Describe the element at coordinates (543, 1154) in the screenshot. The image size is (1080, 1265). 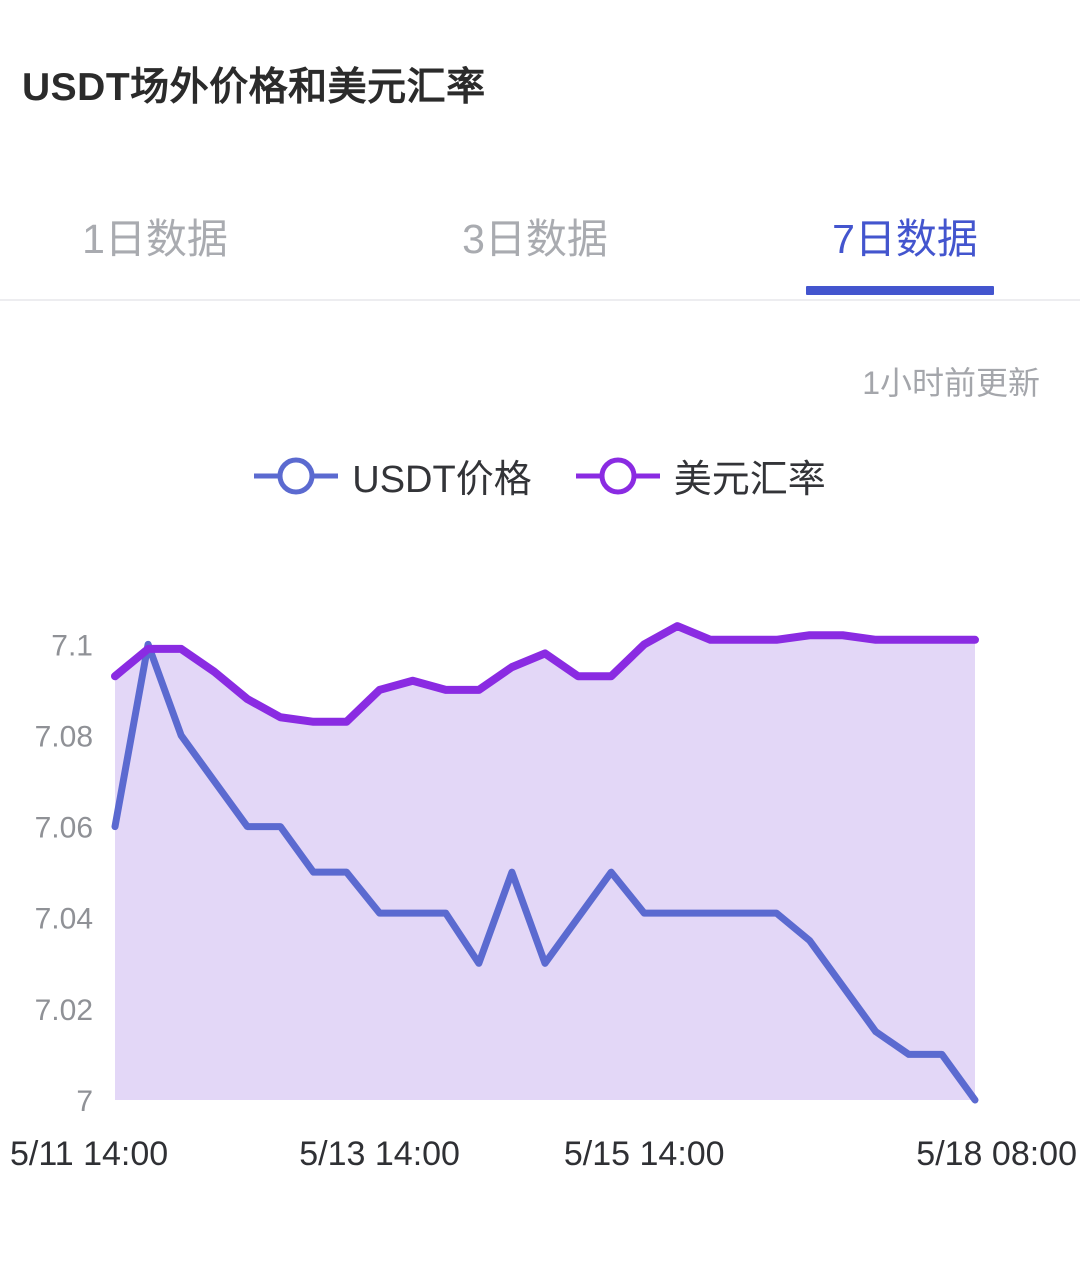
I see `chart-x-axis-labels: 5/11 14:00 5/13 14:00 5/15 14:00 5/18 08:00` at that location.